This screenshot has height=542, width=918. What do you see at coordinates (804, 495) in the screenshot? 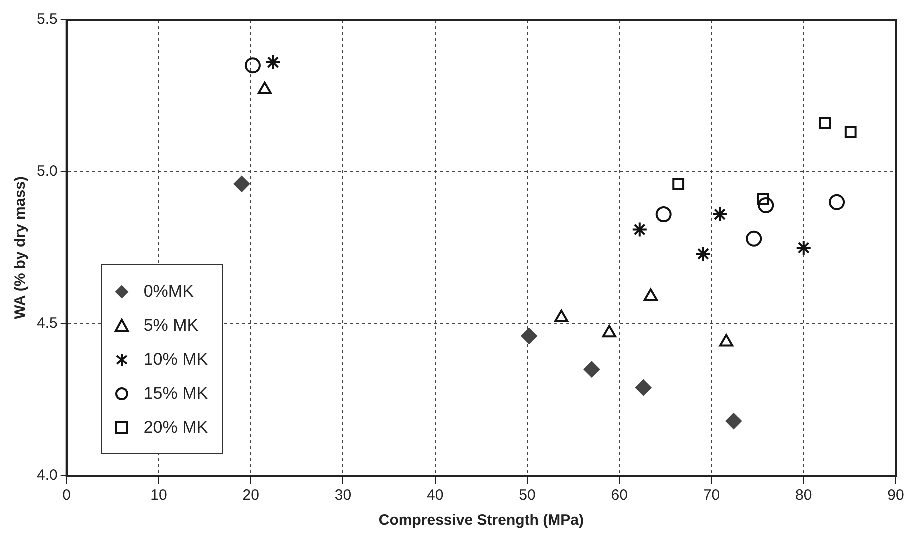
I see `x-tick-label: 80` at bounding box center [804, 495].